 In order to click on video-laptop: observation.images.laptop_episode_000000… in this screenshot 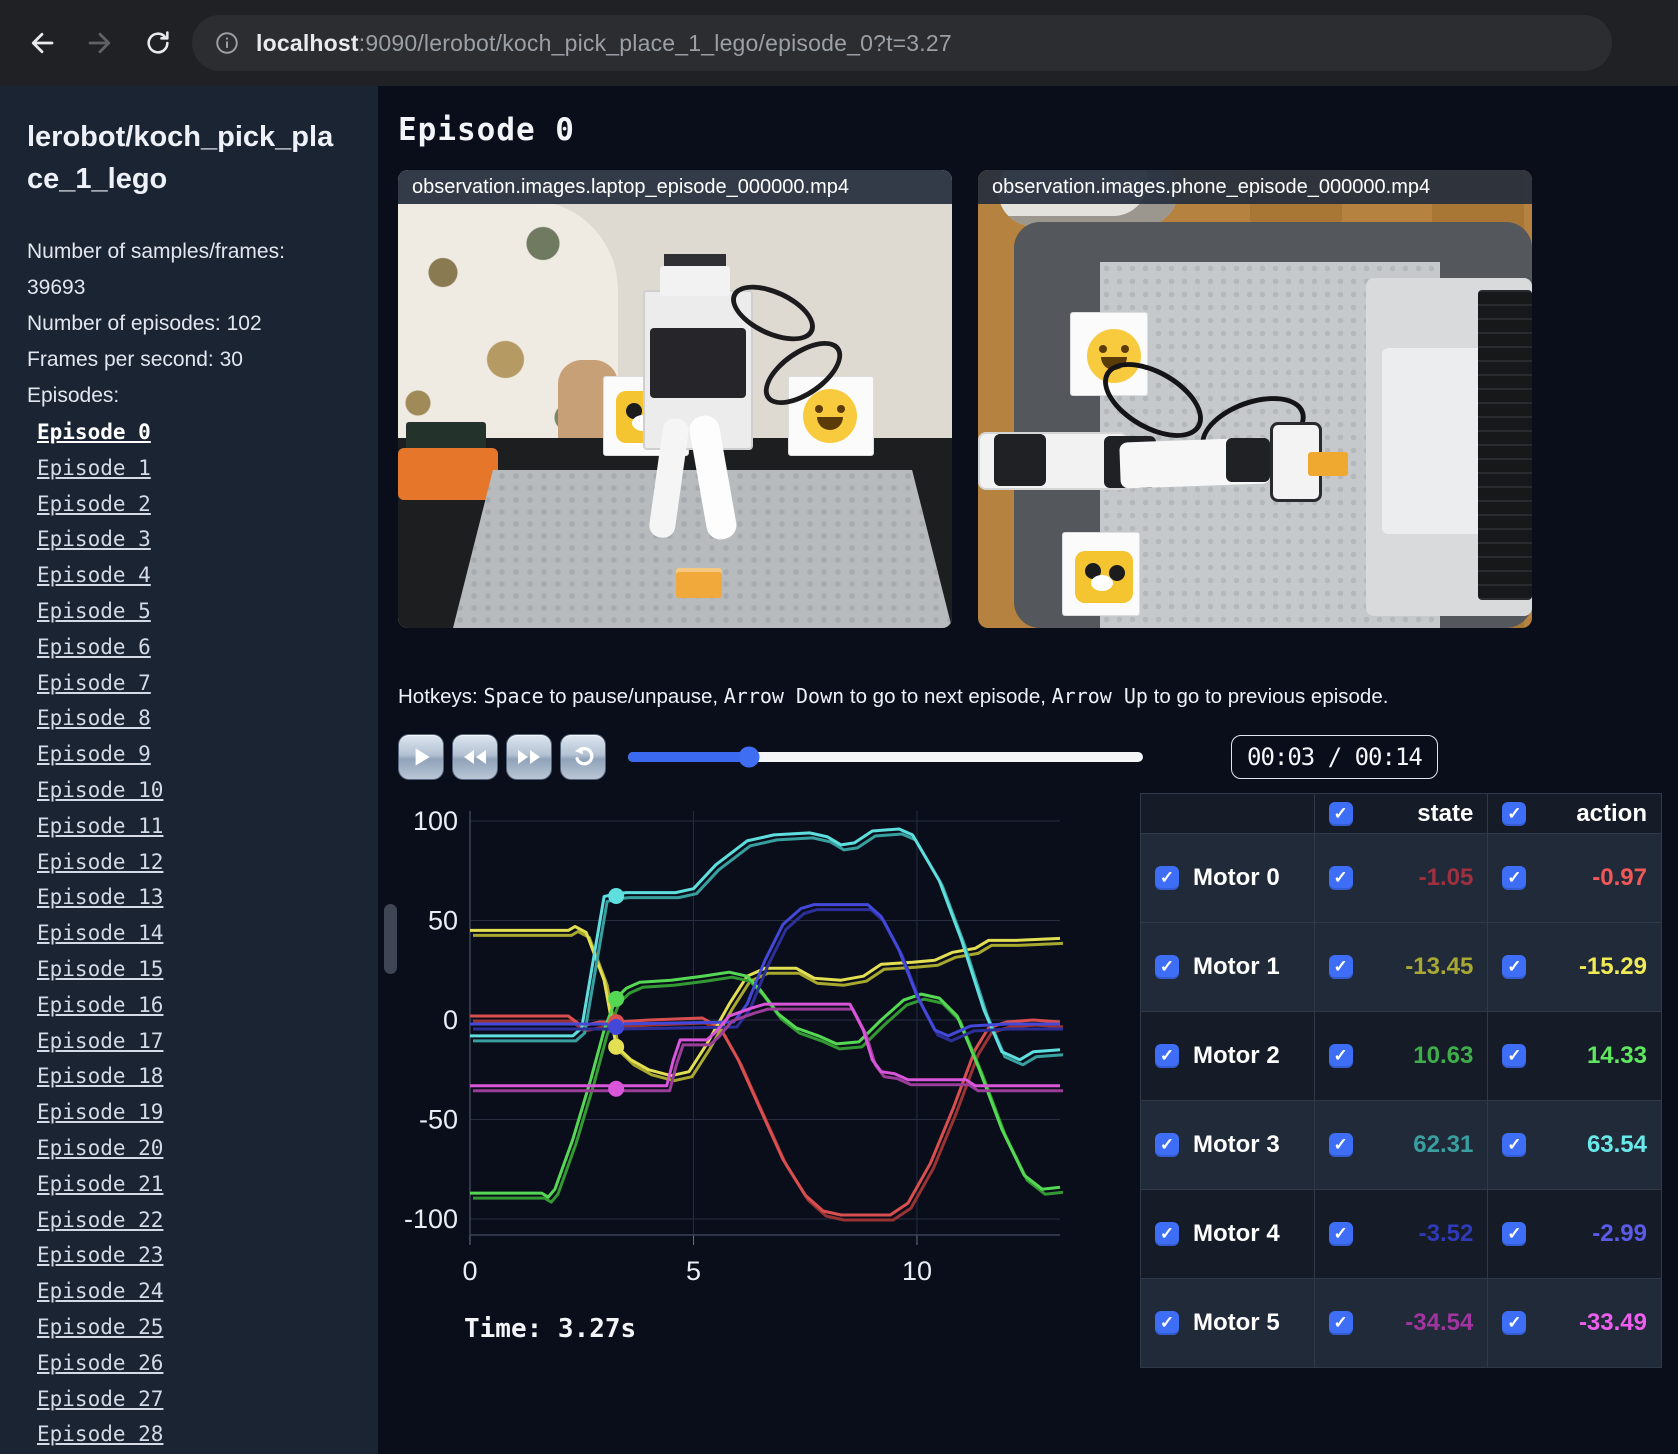, I will do `click(675, 399)`.